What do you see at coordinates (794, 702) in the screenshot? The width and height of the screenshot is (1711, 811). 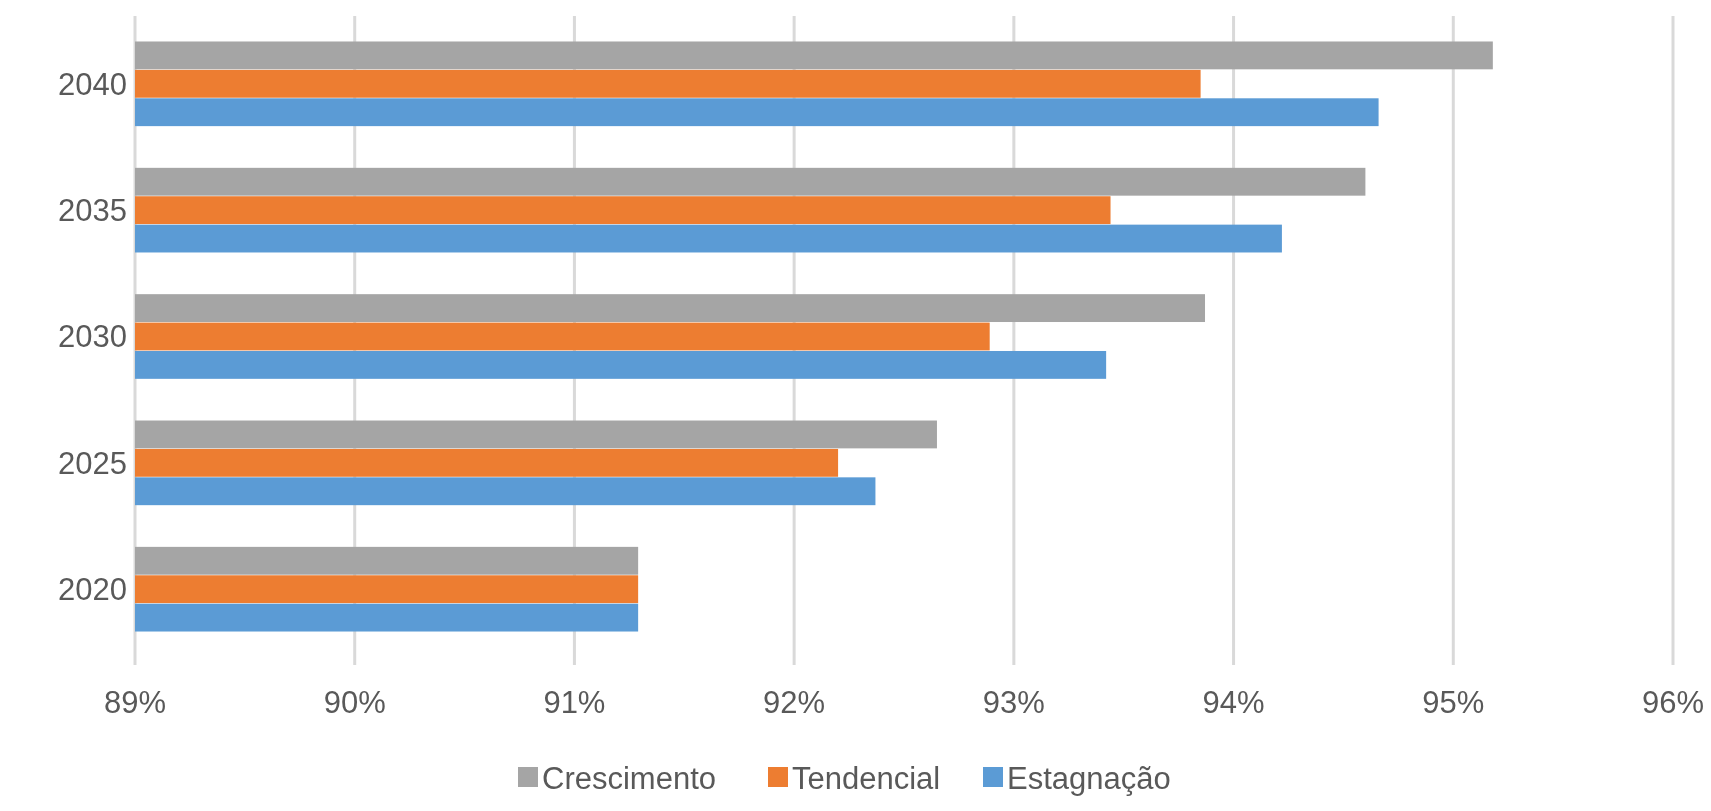 I see `x-tick-label: 92%` at bounding box center [794, 702].